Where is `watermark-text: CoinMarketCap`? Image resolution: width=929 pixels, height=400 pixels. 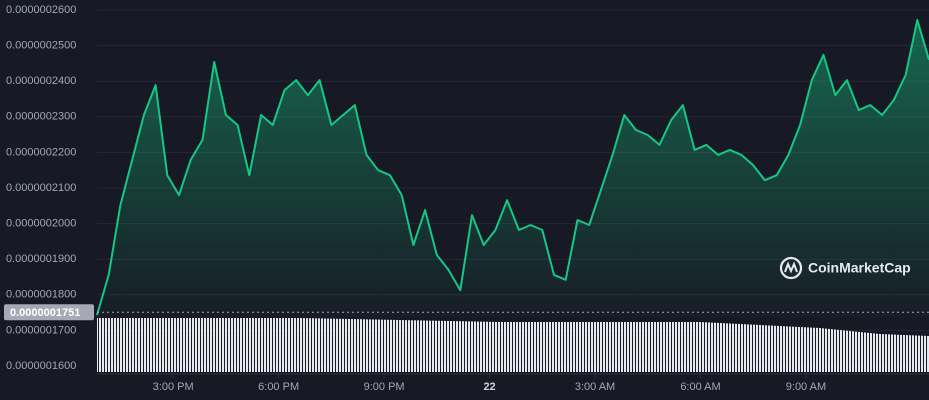 watermark-text: CoinMarketCap is located at coordinates (859, 268).